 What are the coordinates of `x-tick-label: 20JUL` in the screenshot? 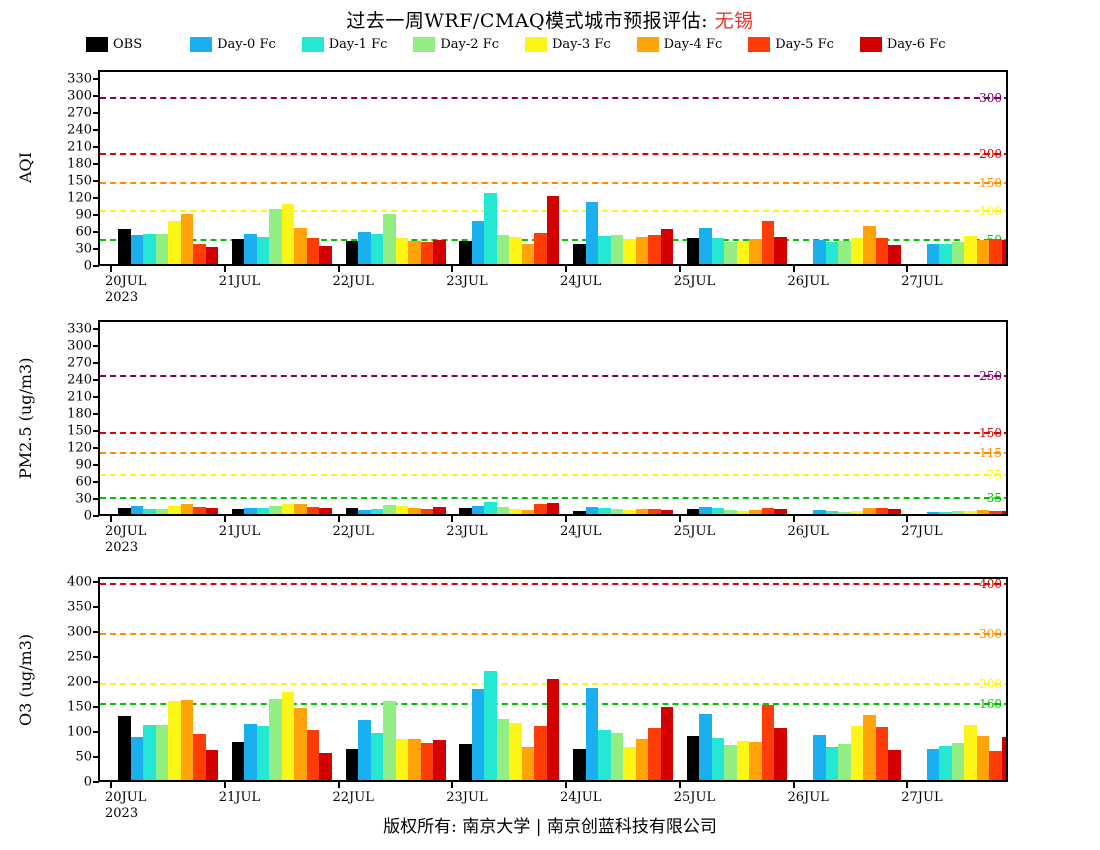 It's located at (126, 531).